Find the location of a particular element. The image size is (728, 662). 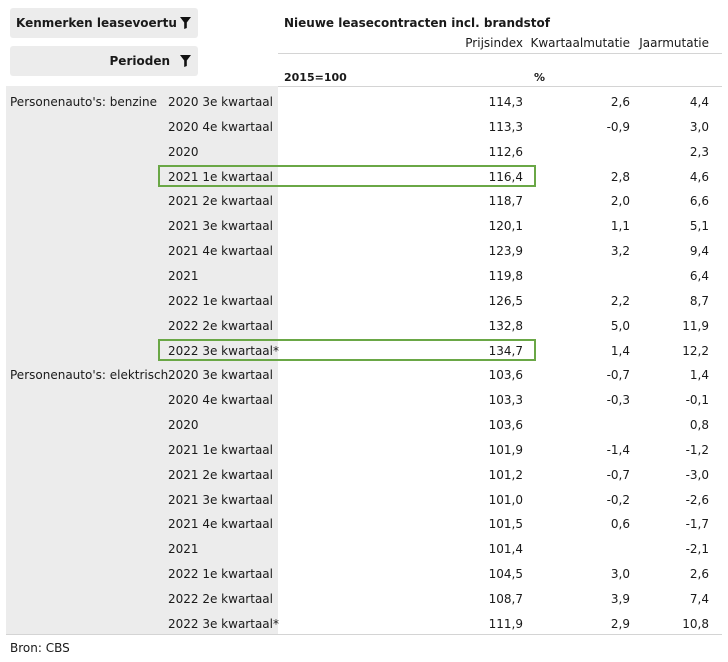

cell-jaarmutatie: -1,2 is located at coordinates (697, 450).